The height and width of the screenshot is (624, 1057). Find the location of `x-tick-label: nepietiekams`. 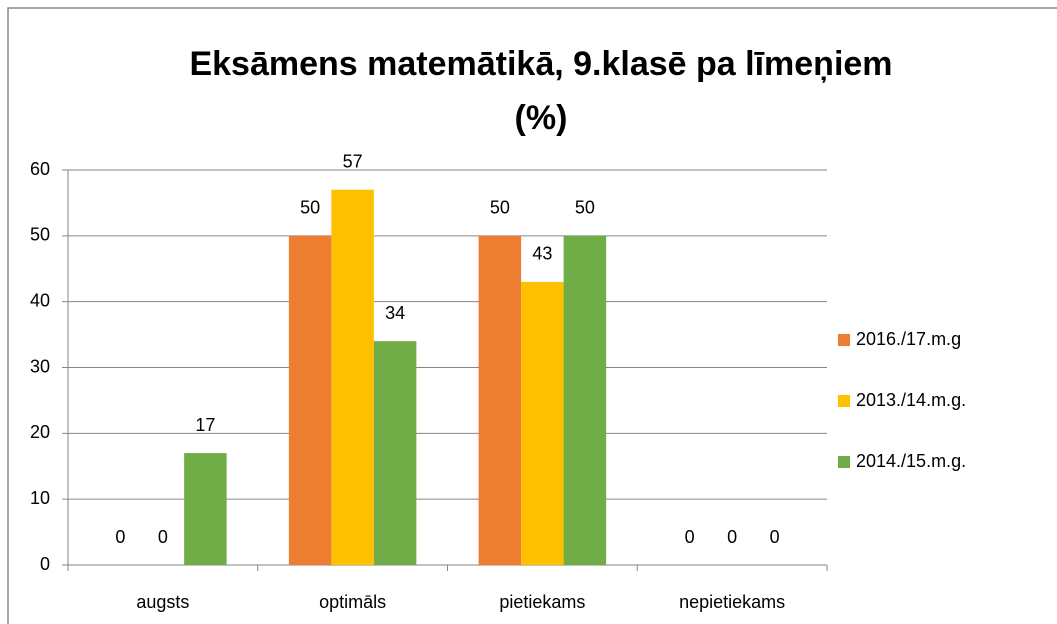

x-tick-label: nepietiekams is located at coordinates (732, 602).